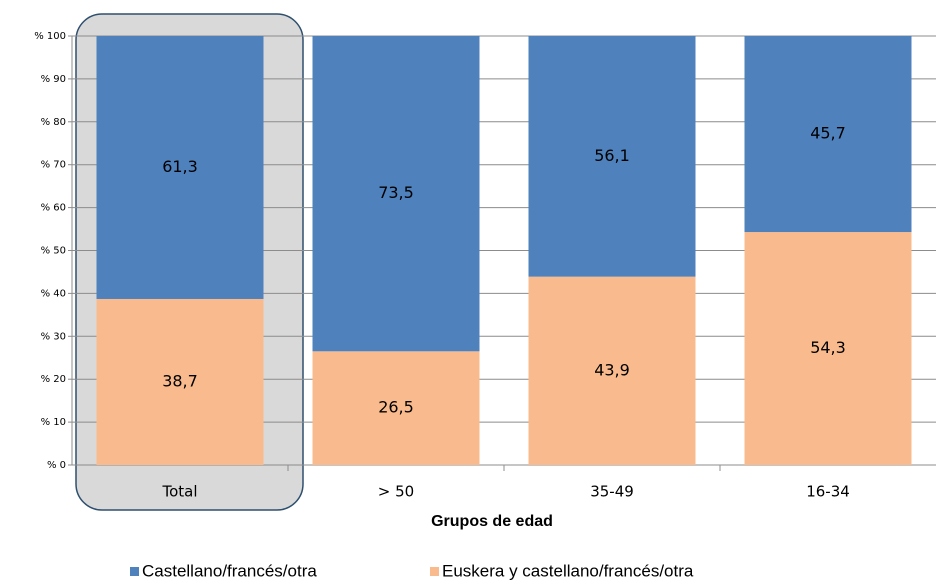 This screenshot has height=583, width=936. What do you see at coordinates (53, 336) in the screenshot?
I see `y-tick-label: % 30` at bounding box center [53, 336].